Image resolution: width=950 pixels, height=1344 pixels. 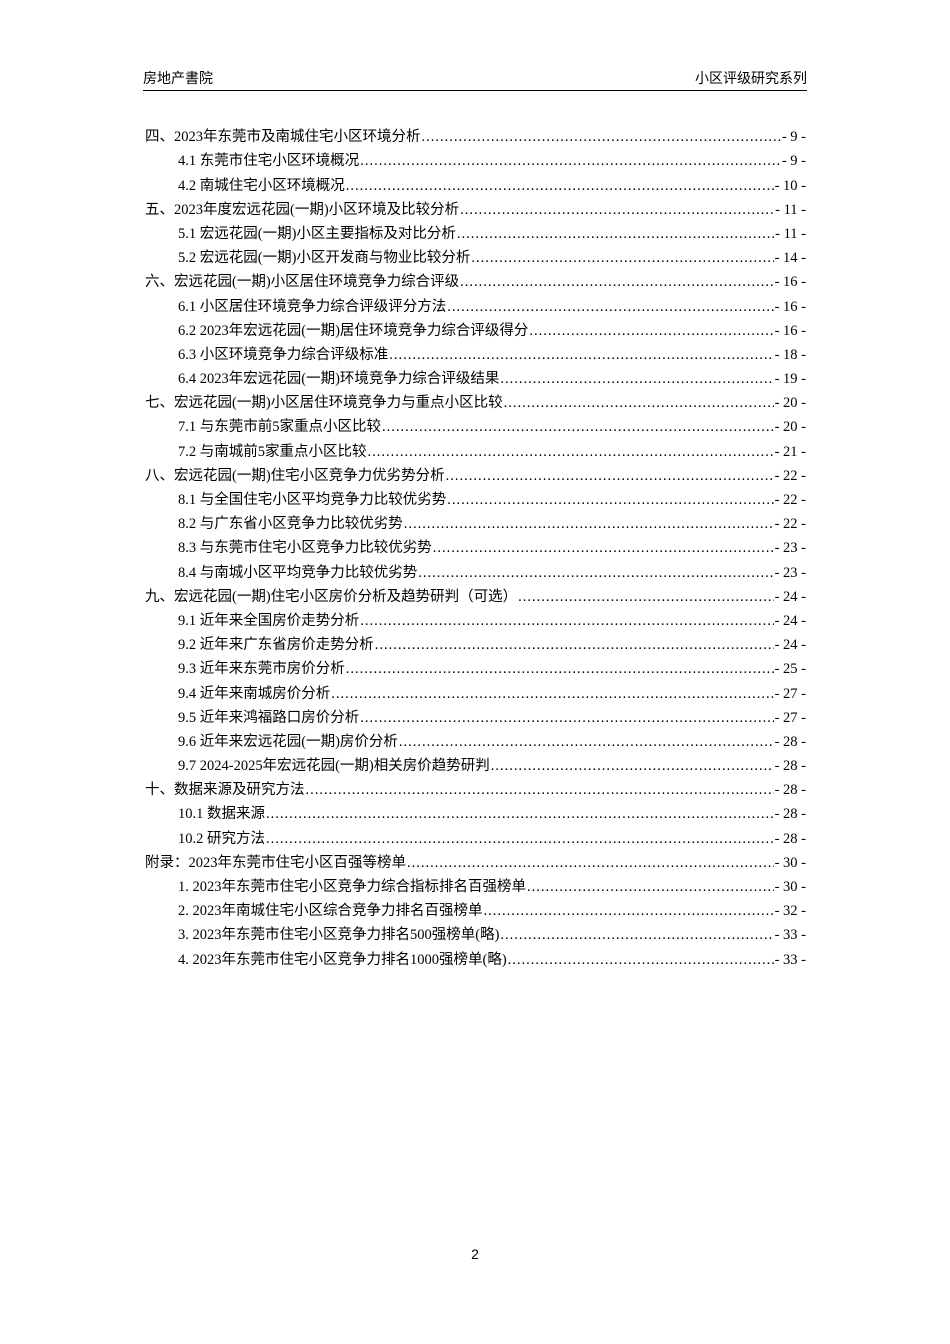 I want to click on toc-entry: 九、宏远花园(一期)住宅小区房价分析及趋势研判（可选） - 24 -, so click(x=475, y=597).